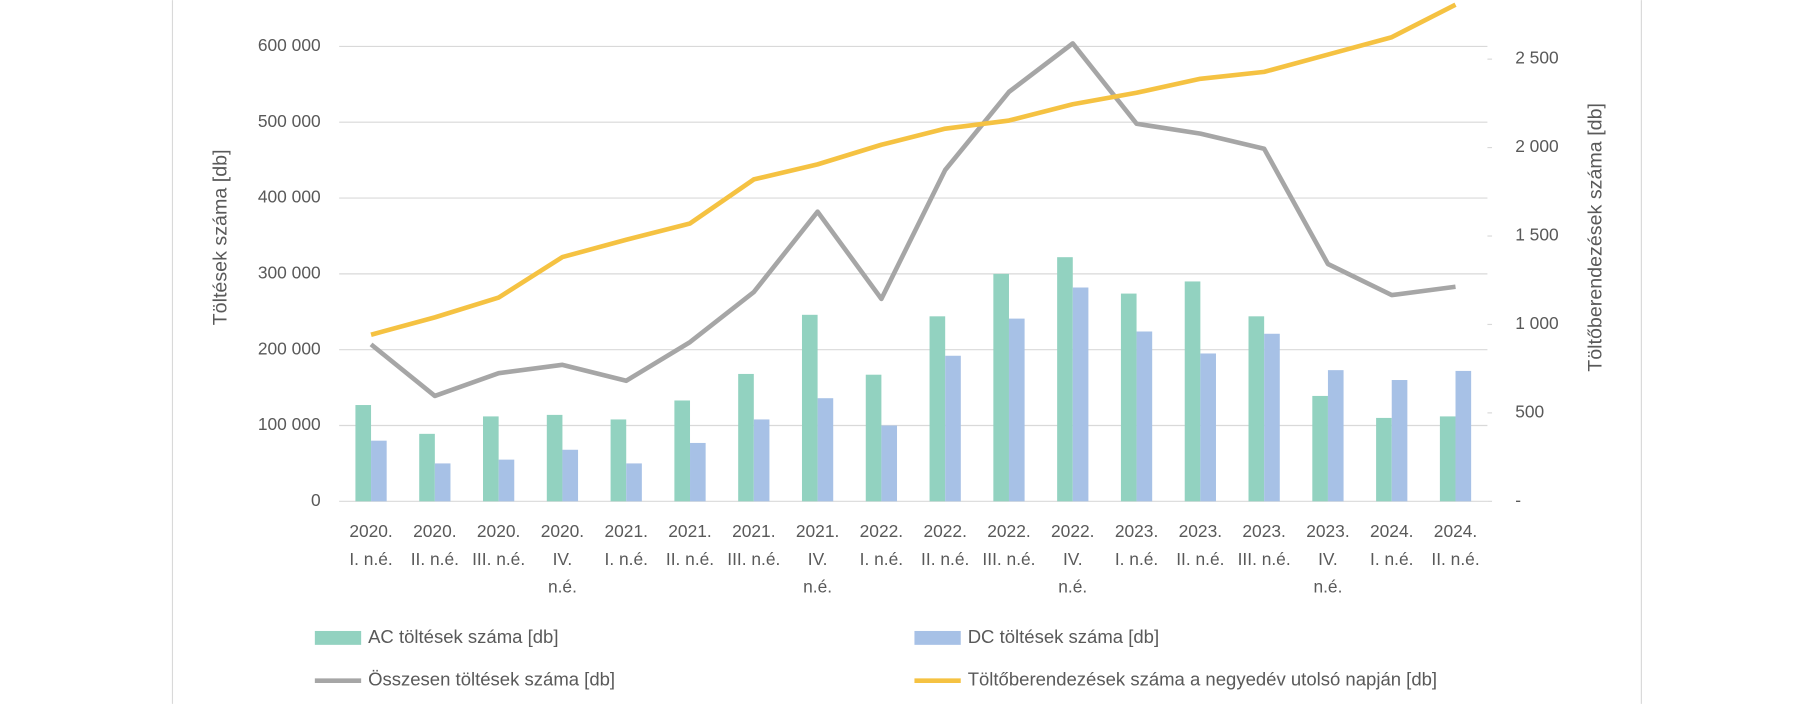  What do you see at coordinates (463, 636) in the screenshot?
I see `legend-label: AC töltések száma [db]` at bounding box center [463, 636].